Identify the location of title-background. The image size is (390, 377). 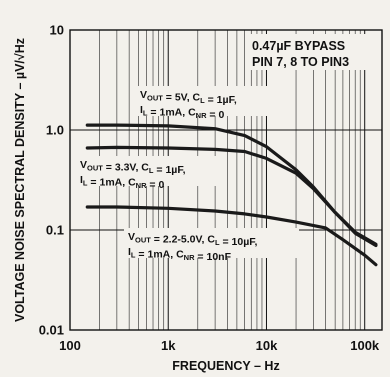
(312, 52).